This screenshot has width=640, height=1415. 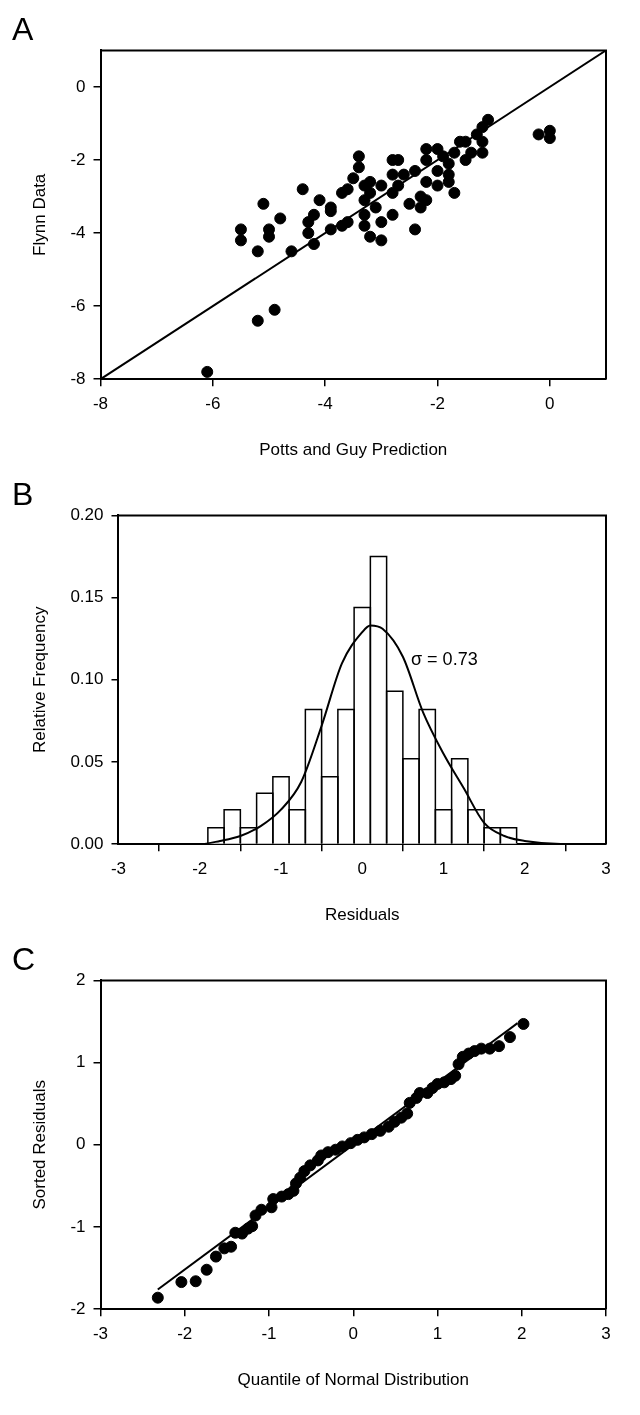 What do you see at coordinates (39, 214) in the screenshot?
I see `y-axis-title: Flynn Data` at bounding box center [39, 214].